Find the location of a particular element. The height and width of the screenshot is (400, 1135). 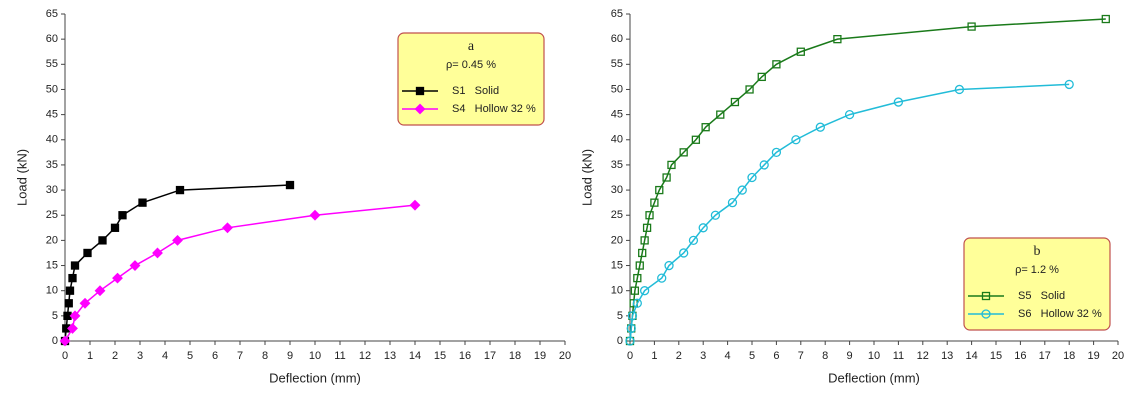

x-tick-label: 4 is located at coordinates (165, 356).